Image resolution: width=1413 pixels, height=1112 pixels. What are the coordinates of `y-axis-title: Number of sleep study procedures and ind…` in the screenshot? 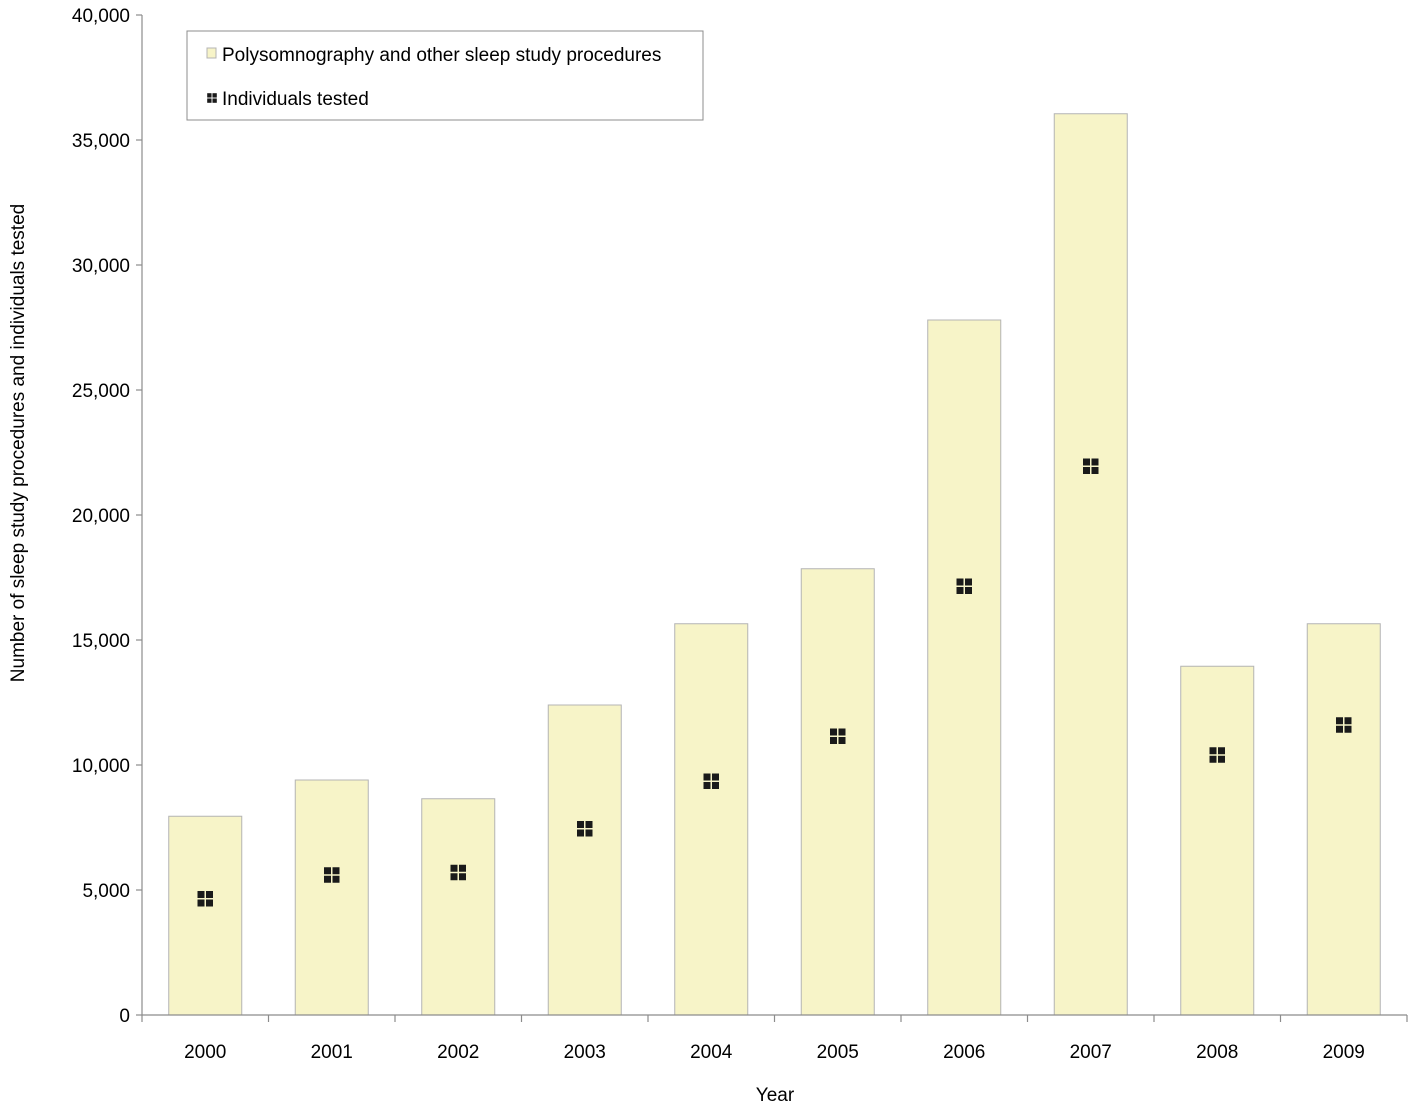 It's located at (18, 443).